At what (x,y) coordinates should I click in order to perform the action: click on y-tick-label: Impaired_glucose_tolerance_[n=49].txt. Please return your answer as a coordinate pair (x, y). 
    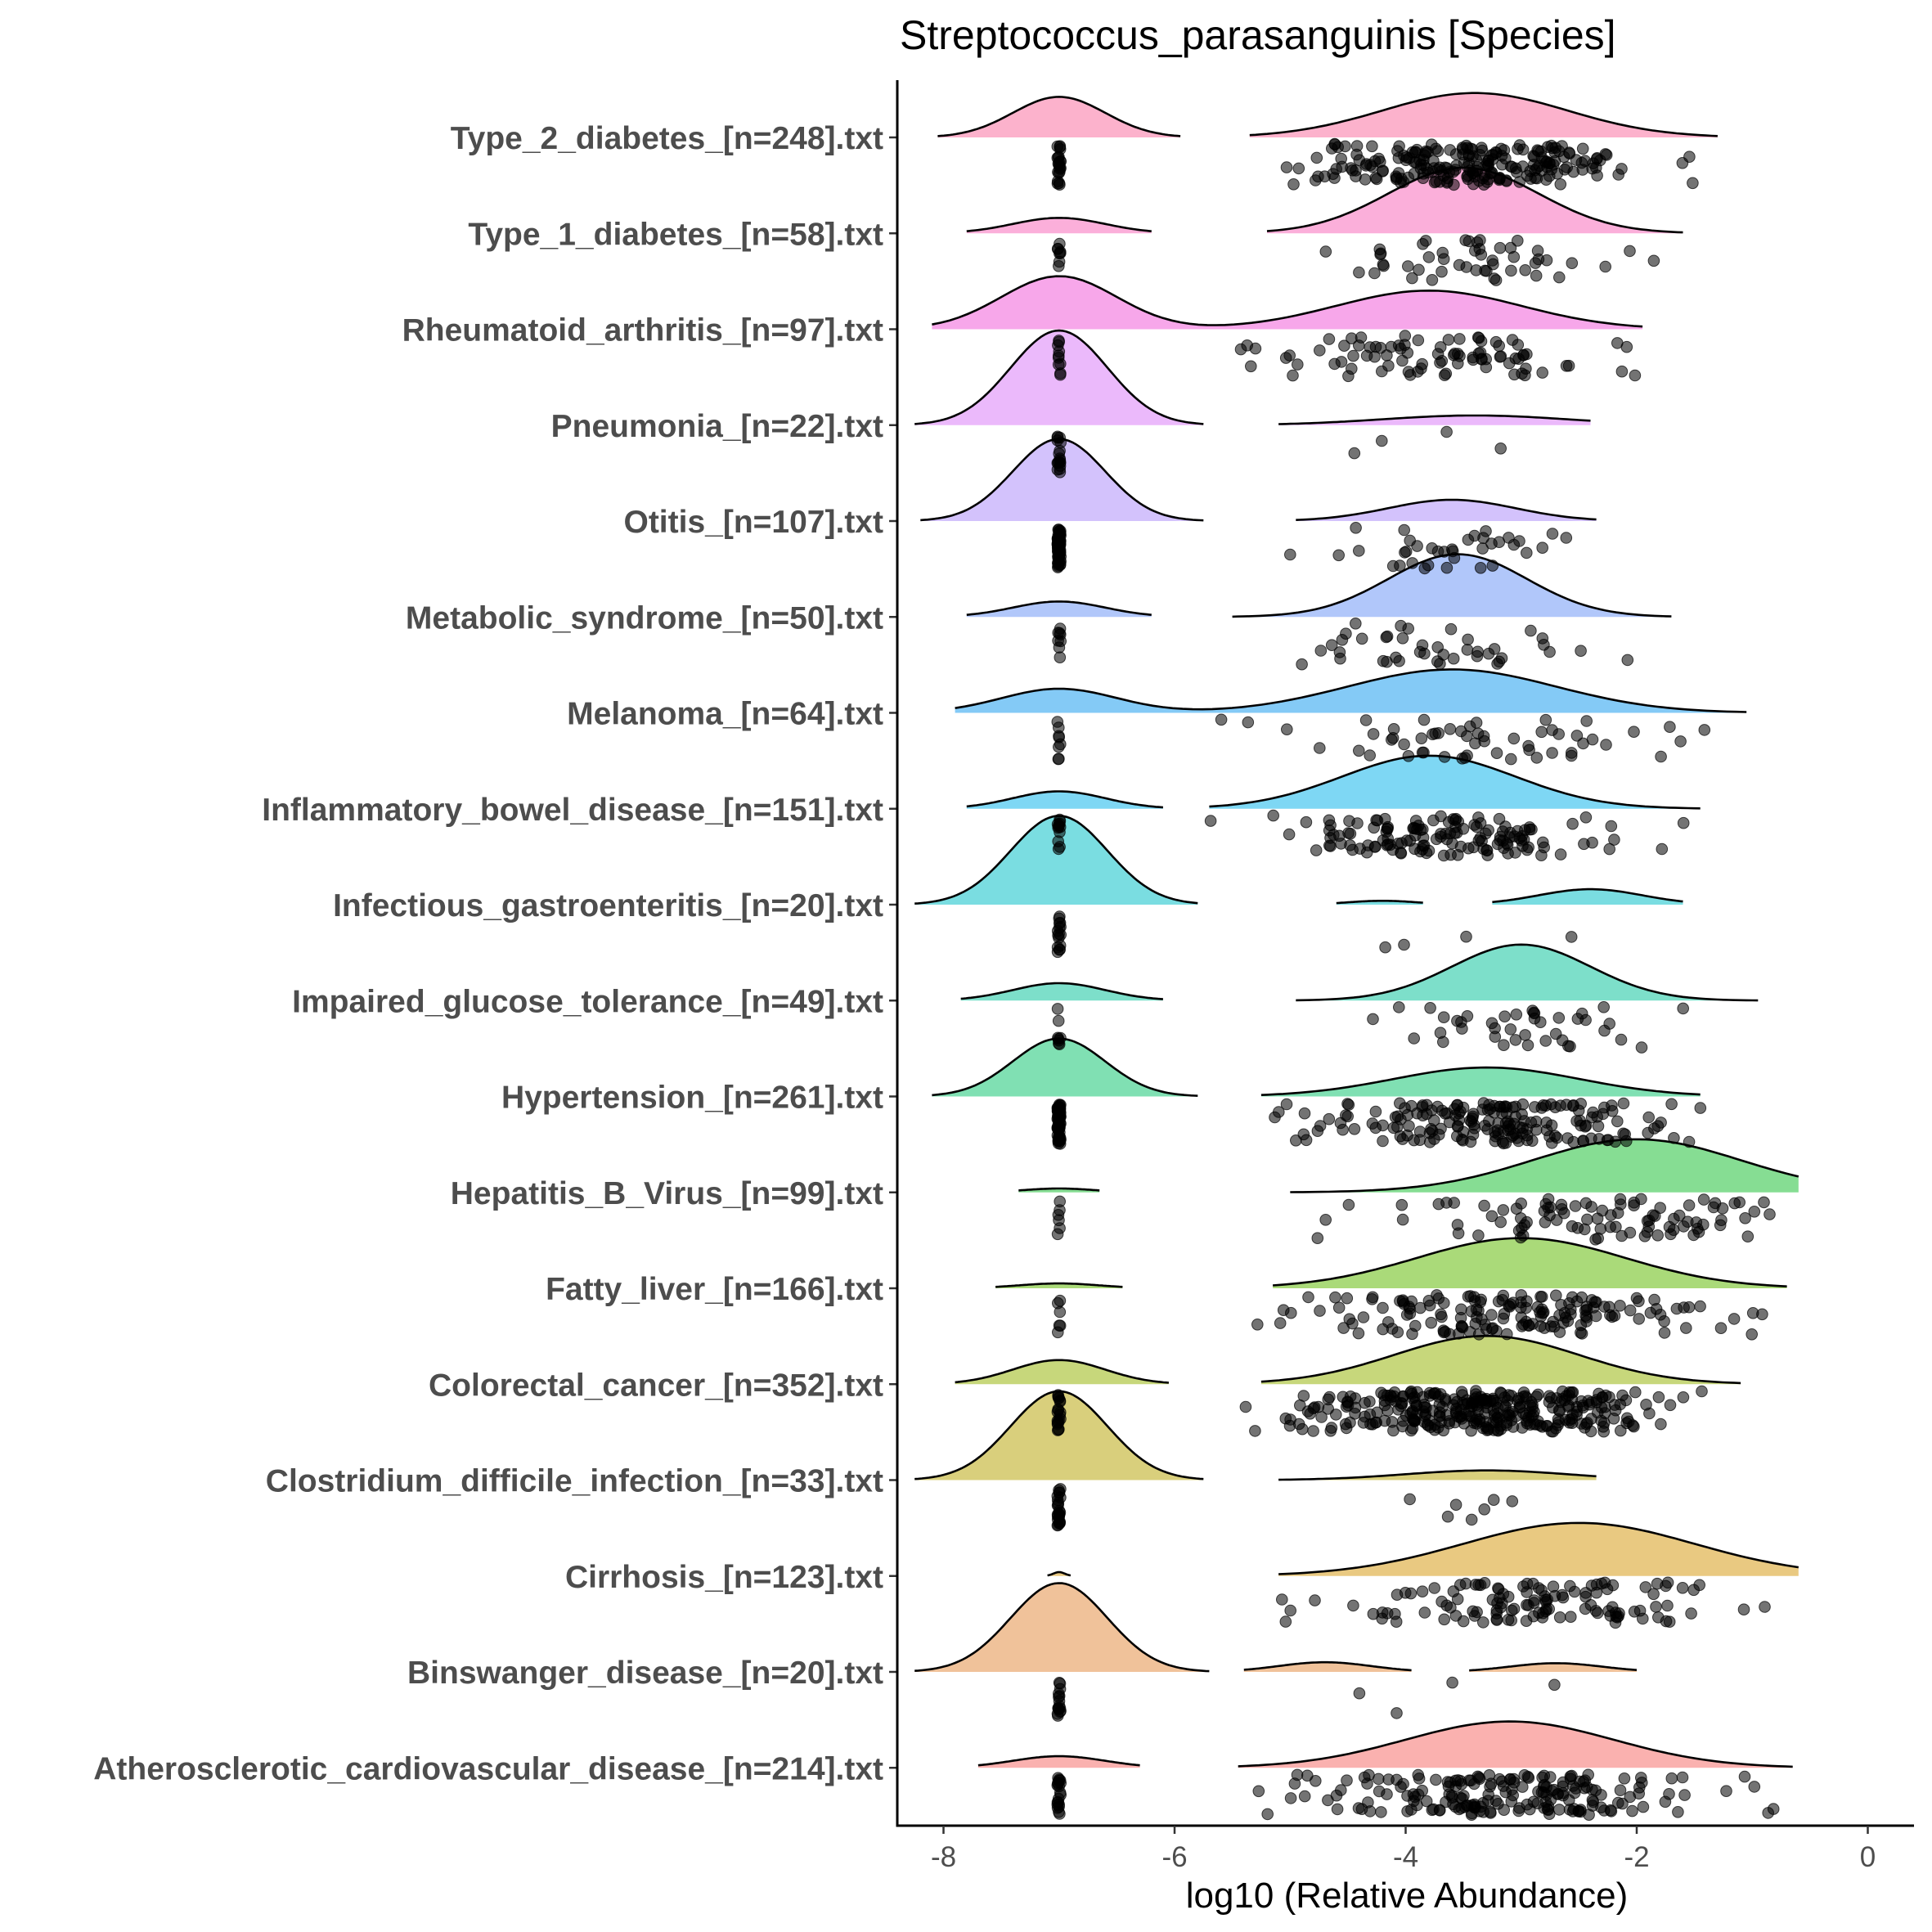
    Looking at the image, I should click on (588, 1002).